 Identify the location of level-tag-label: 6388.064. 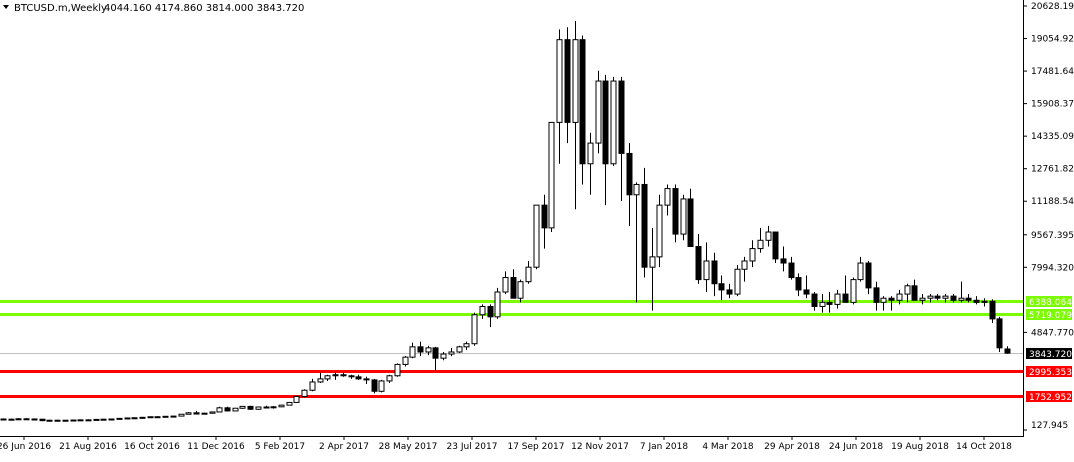
(1050, 303).